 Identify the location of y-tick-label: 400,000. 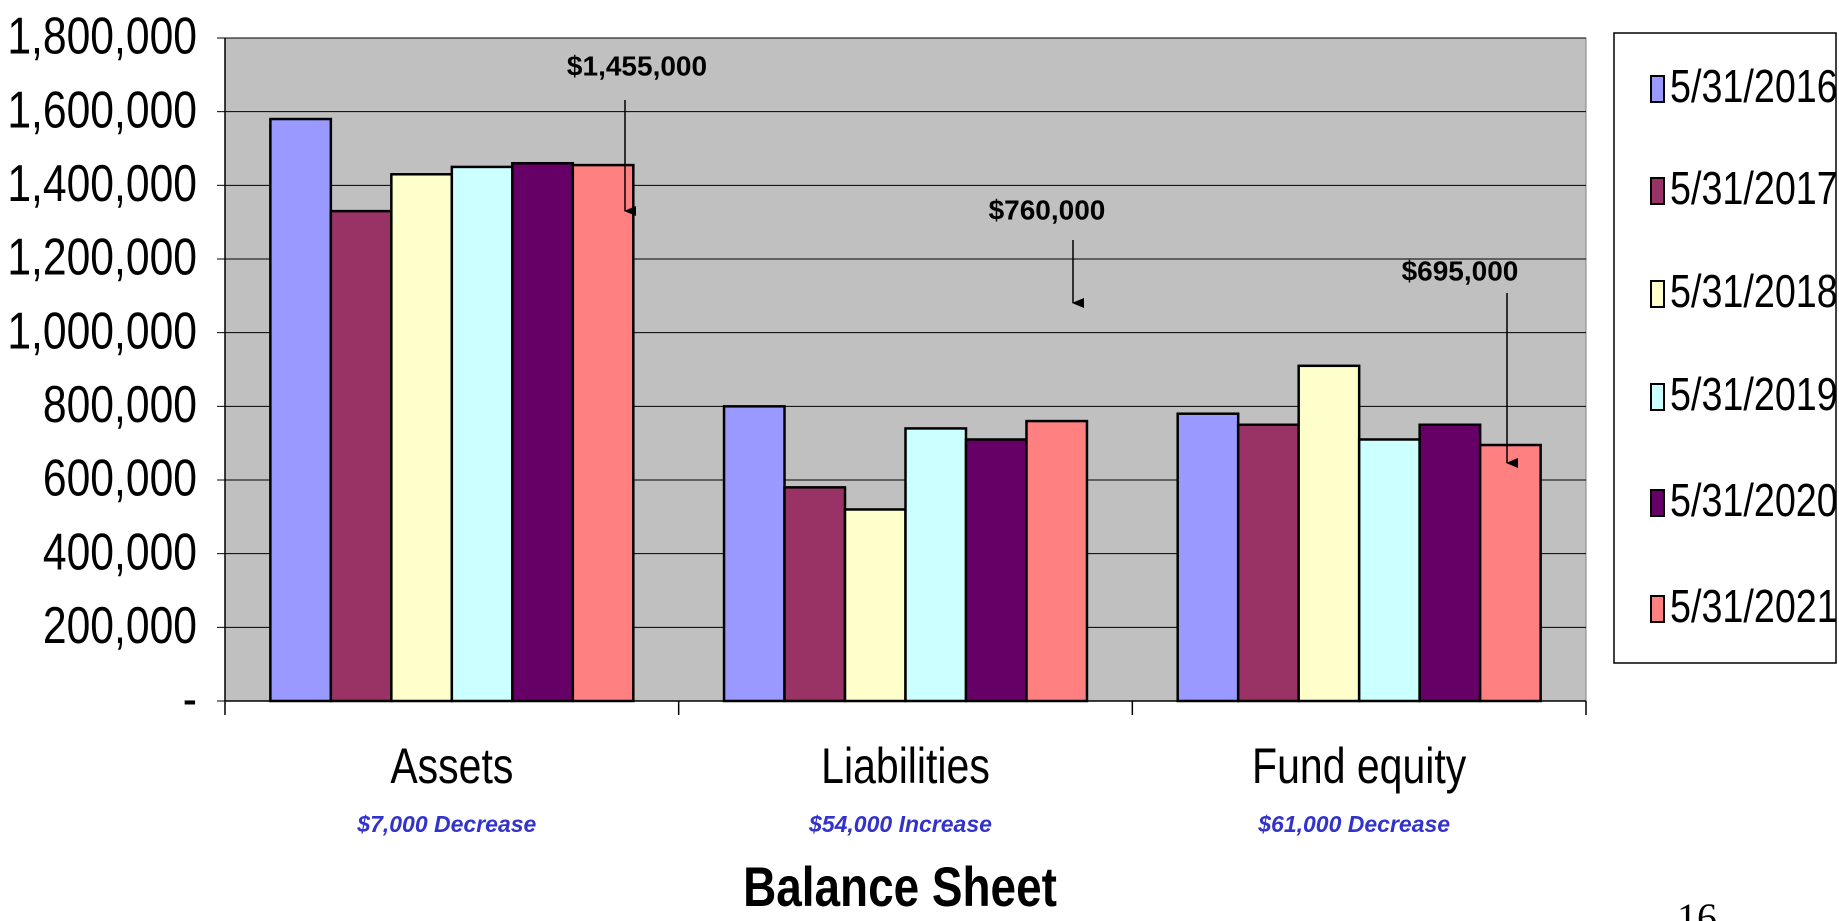
(120, 552).